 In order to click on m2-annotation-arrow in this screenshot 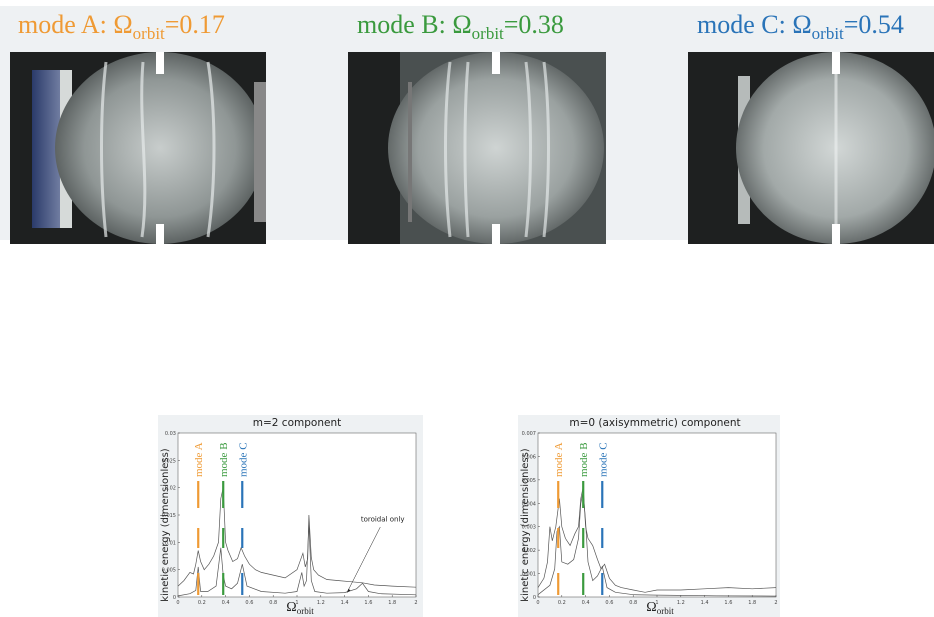, I will do `click(363, 559)`.